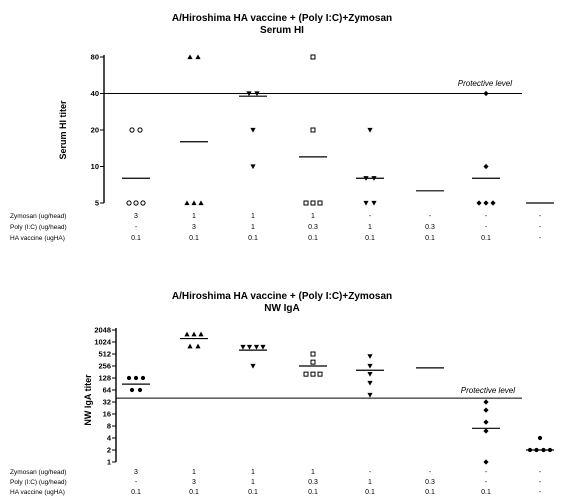  Describe the element at coordinates (109, 426) in the screenshot. I see `chart2-y-tick-label: 8` at that location.